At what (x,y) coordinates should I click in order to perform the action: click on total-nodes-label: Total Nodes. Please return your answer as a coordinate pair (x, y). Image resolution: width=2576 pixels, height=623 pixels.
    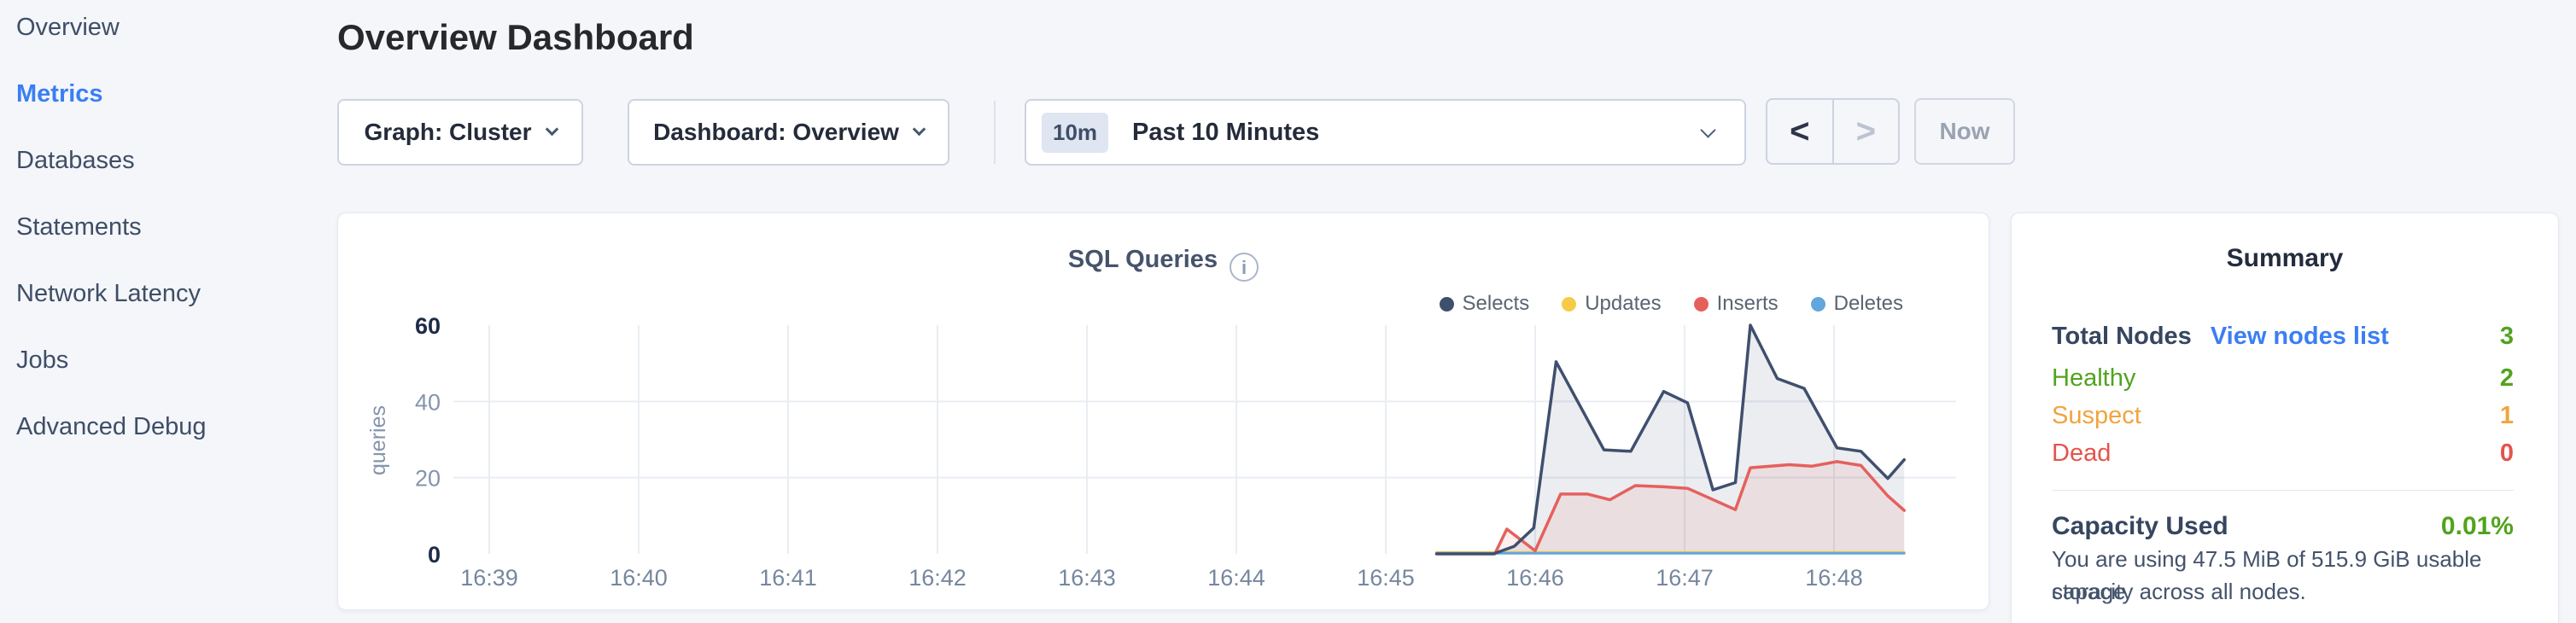
    Looking at the image, I should click on (2122, 336).